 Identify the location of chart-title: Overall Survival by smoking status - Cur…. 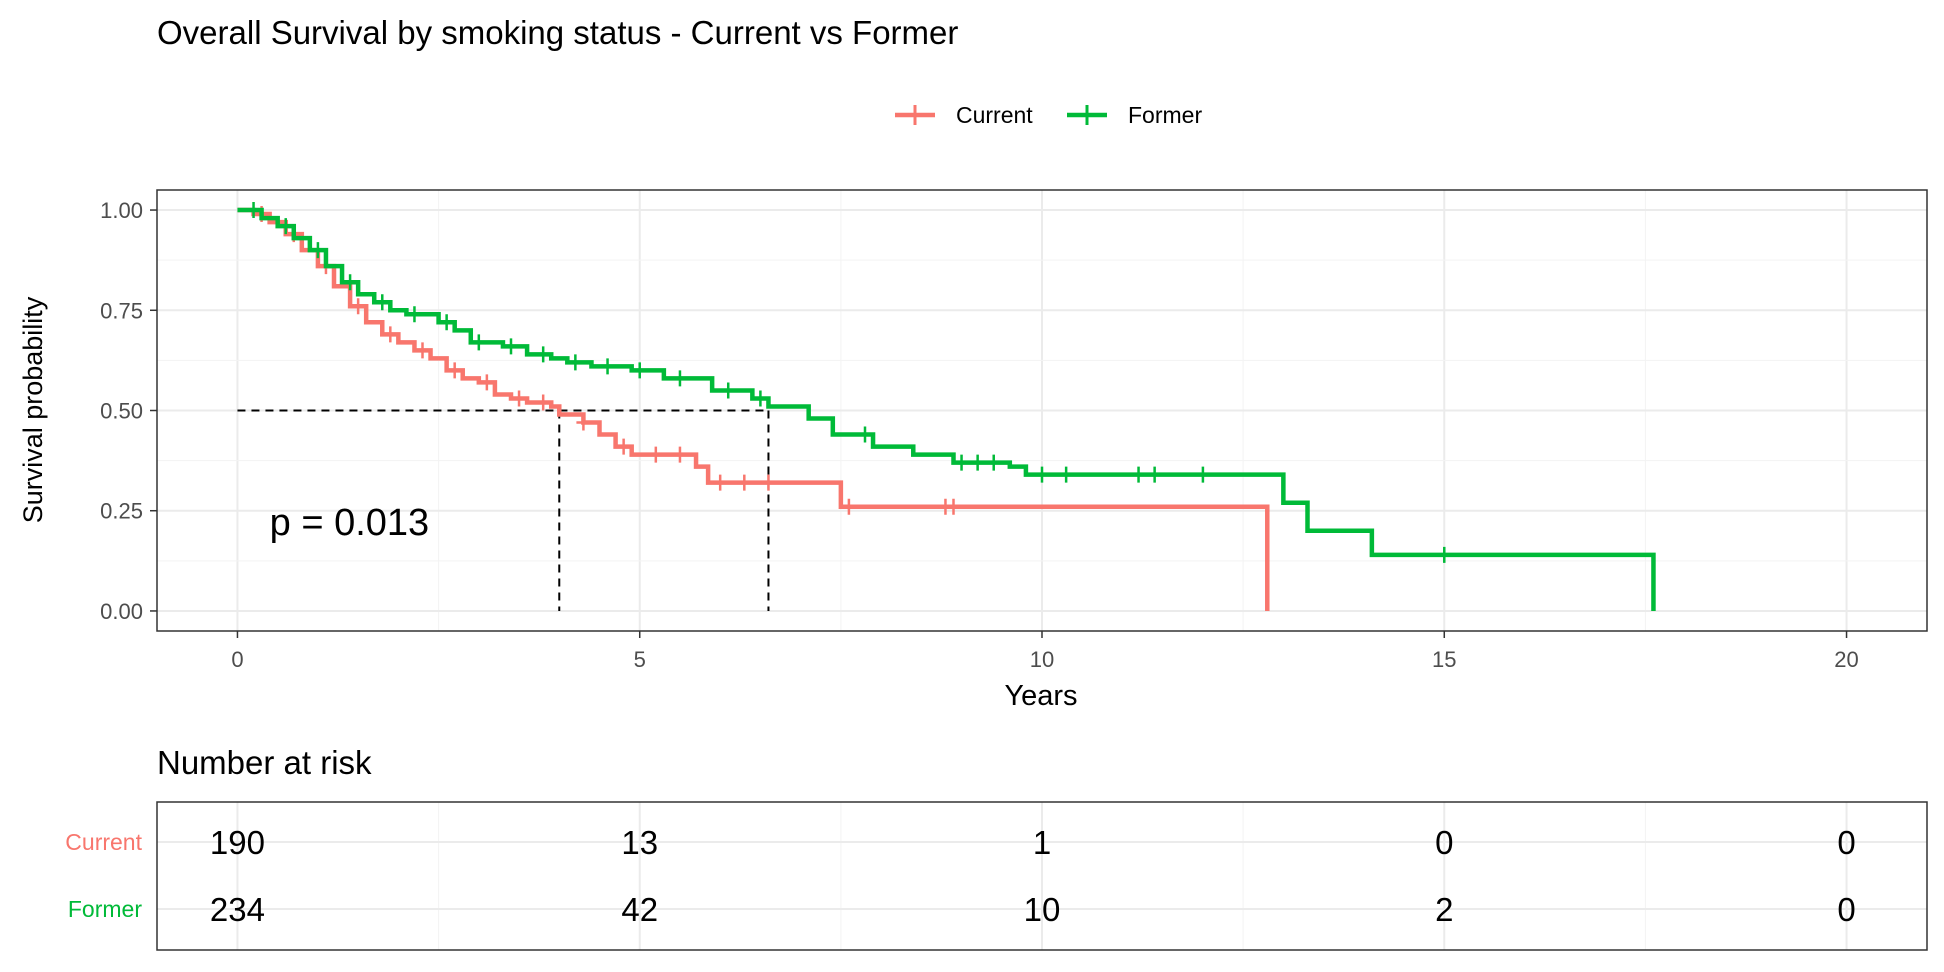
(557, 32).